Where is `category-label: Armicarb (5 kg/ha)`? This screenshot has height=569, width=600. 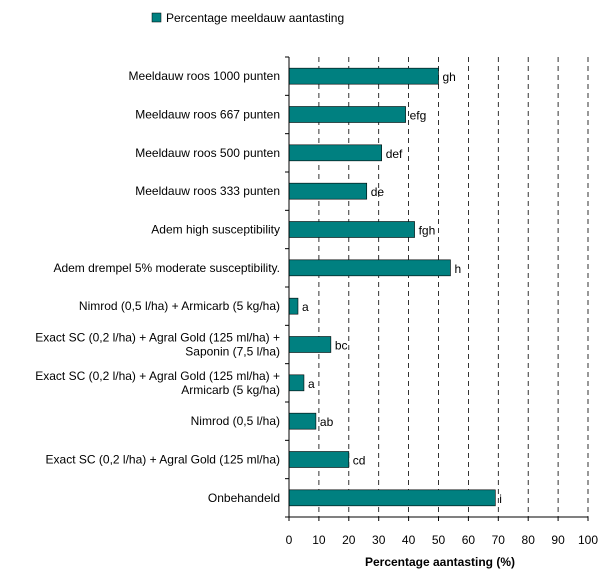
category-label: Armicarb (5 kg/ha) is located at coordinates (230, 390).